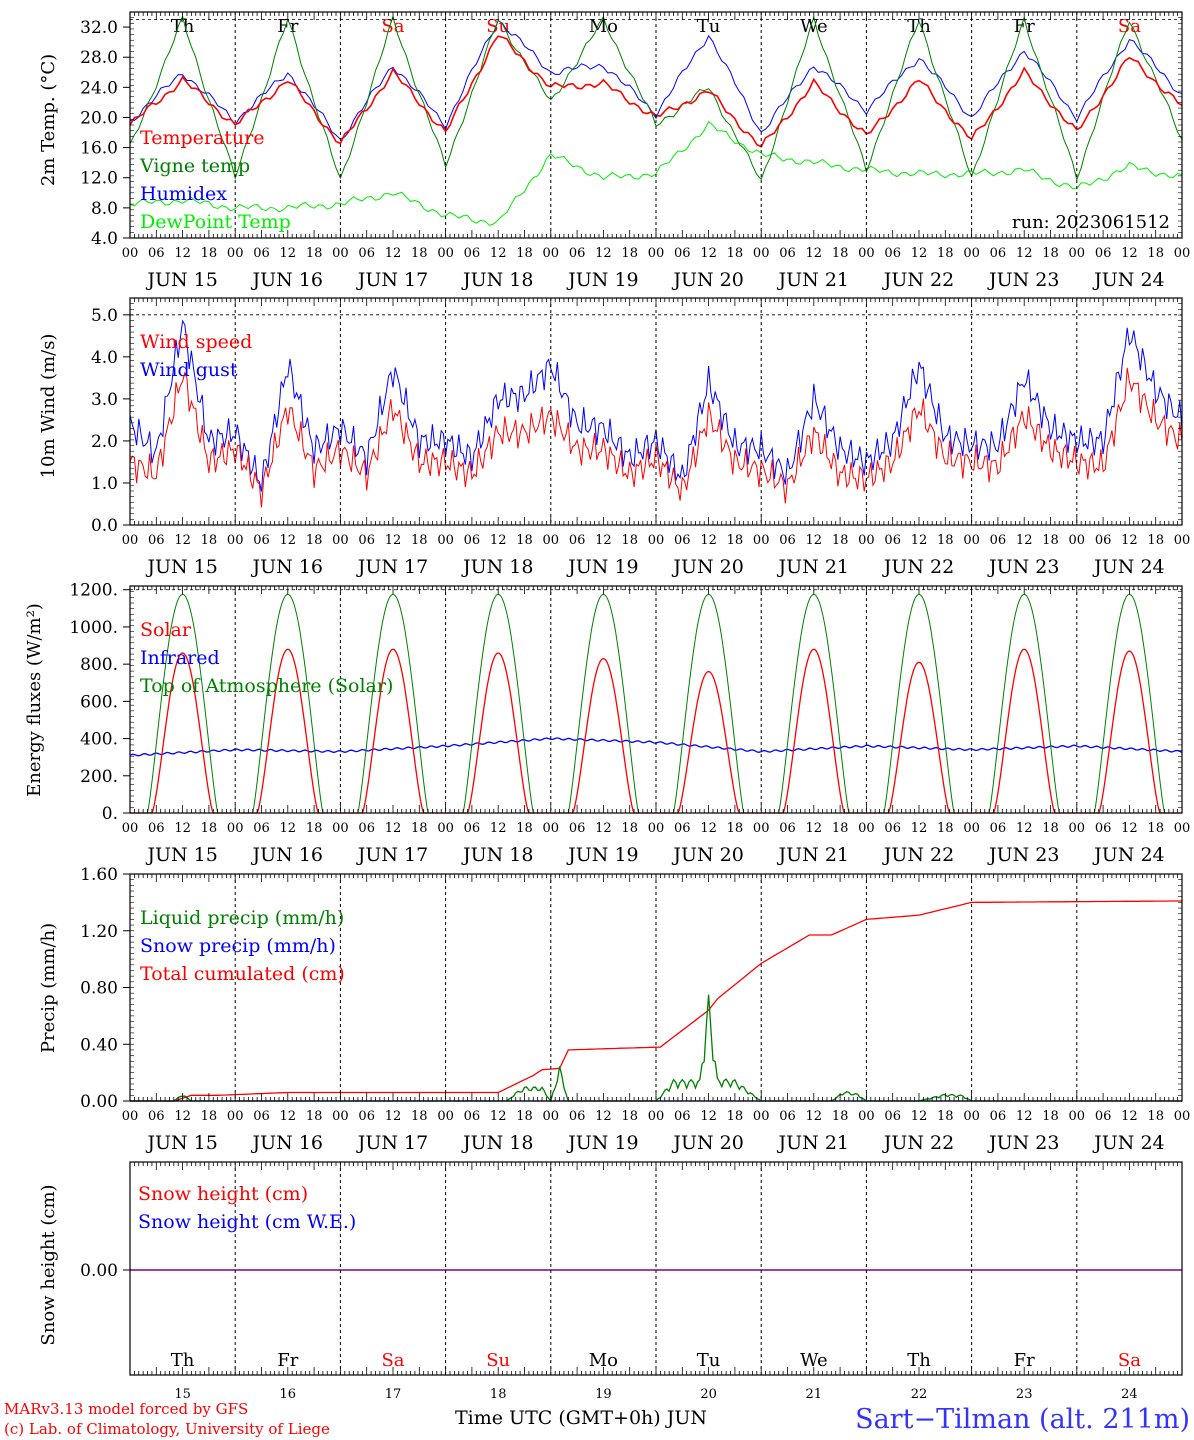 Image resolution: width=1194 pixels, height=1440 pixels. Describe the element at coordinates (104, 442) in the screenshot. I see `y-tick-label: 2.0` at that location.